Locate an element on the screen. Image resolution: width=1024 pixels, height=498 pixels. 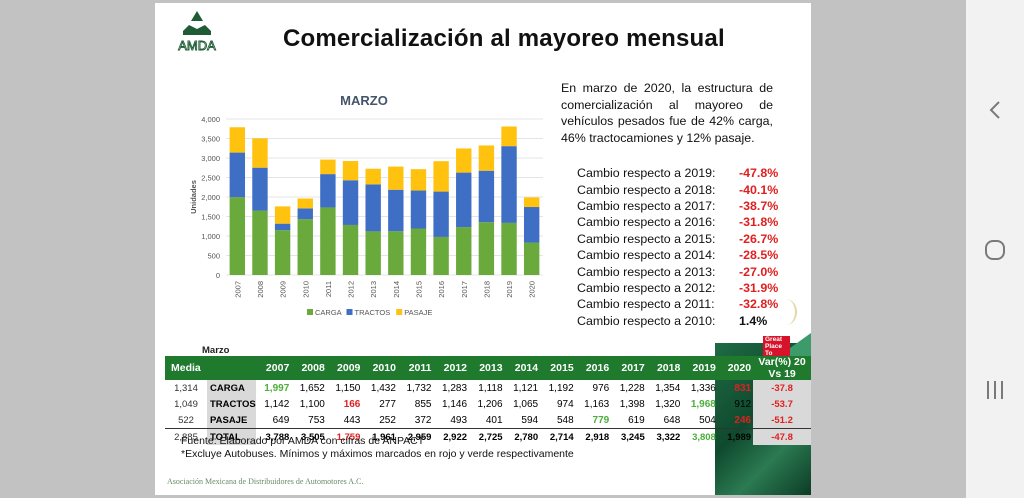
media-value: 2,885 is located at coordinates (186, 436).